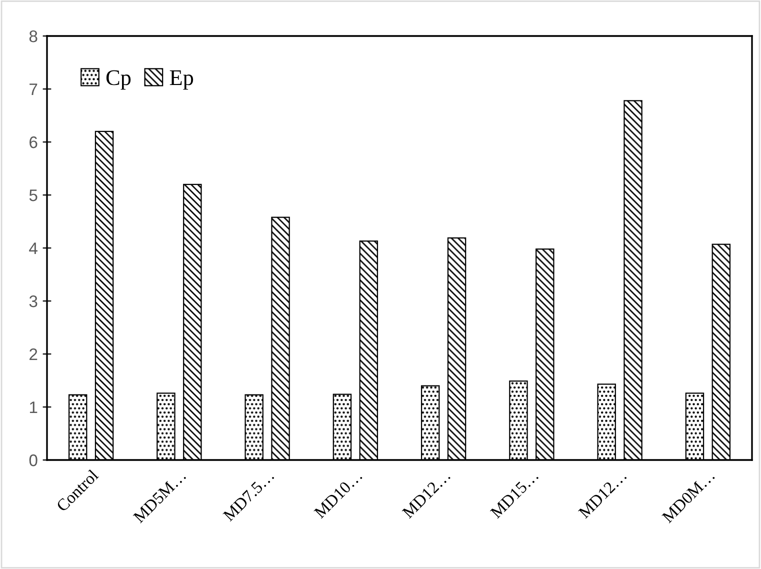 This screenshot has width=761, height=569. Describe the element at coordinates (182, 80) in the screenshot. I see `legend-label: Ep` at that location.